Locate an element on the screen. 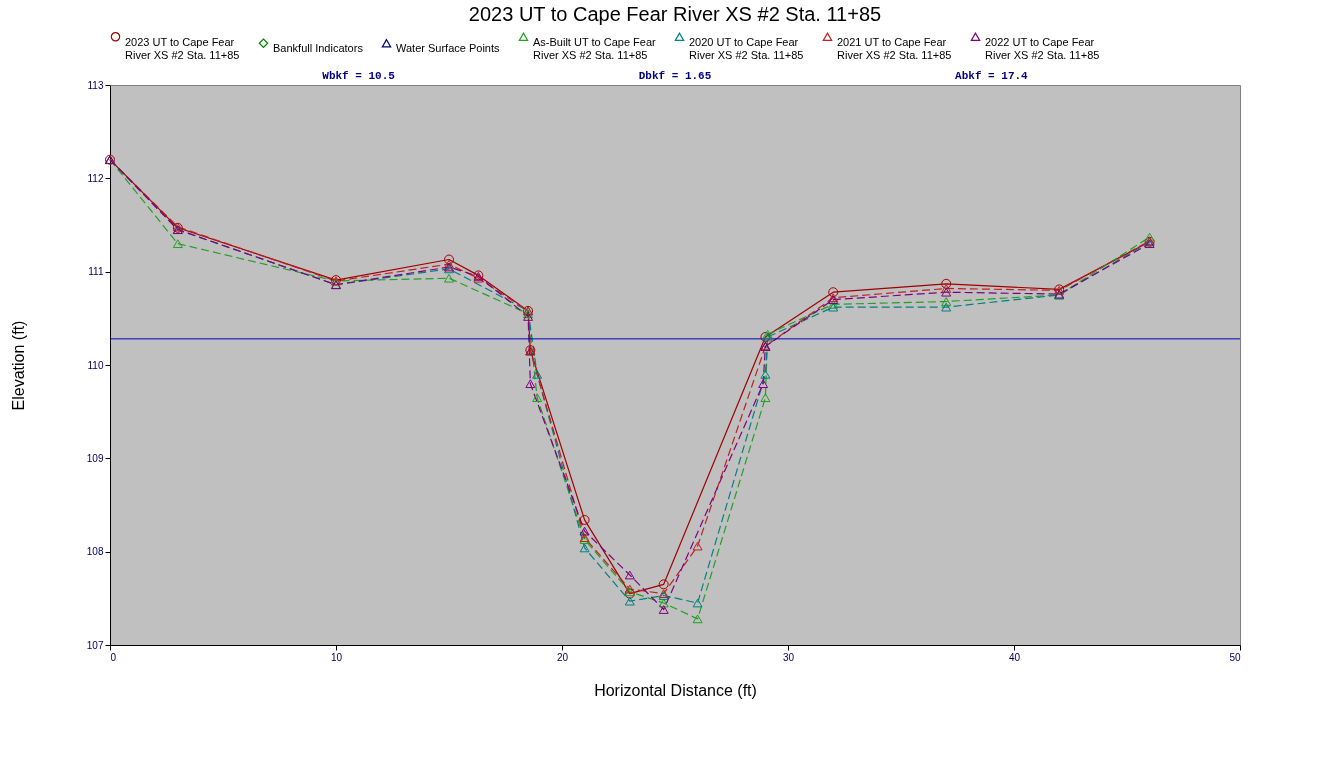  y-tick-label: 111 is located at coordinates (96, 272).